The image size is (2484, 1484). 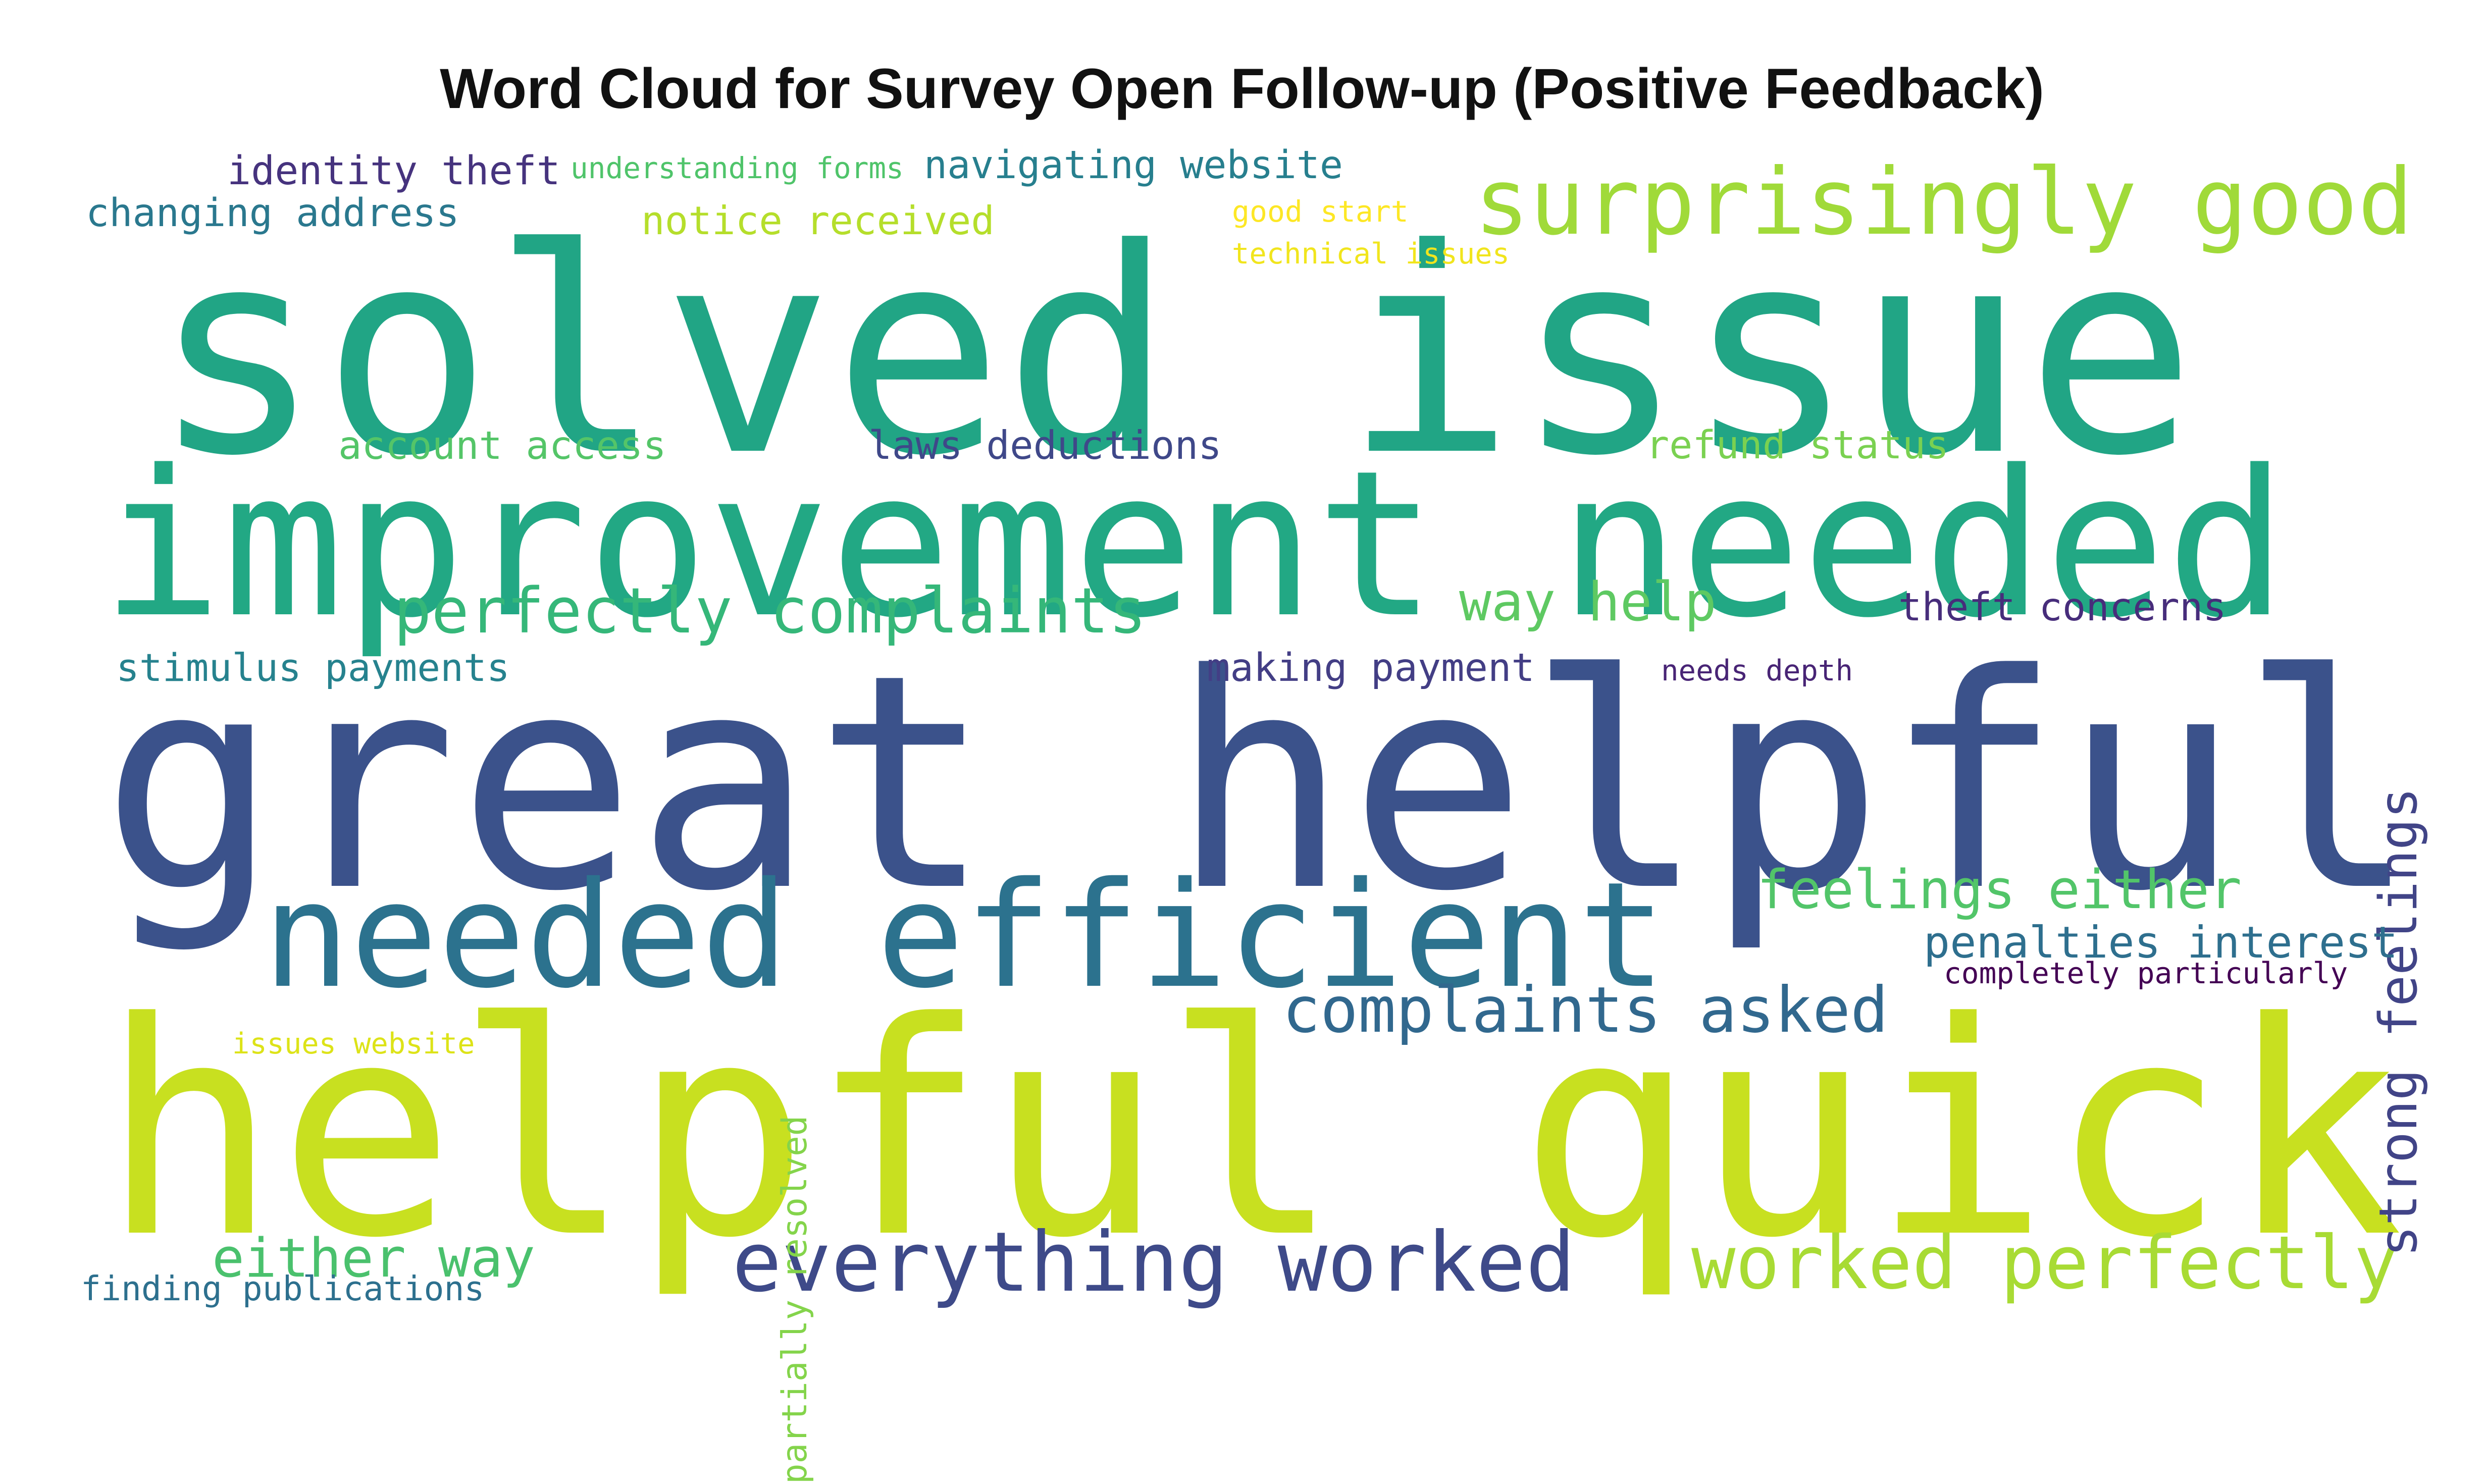 What do you see at coordinates (1797, 445) in the screenshot?
I see `word-cloud-term: refund status` at bounding box center [1797, 445].